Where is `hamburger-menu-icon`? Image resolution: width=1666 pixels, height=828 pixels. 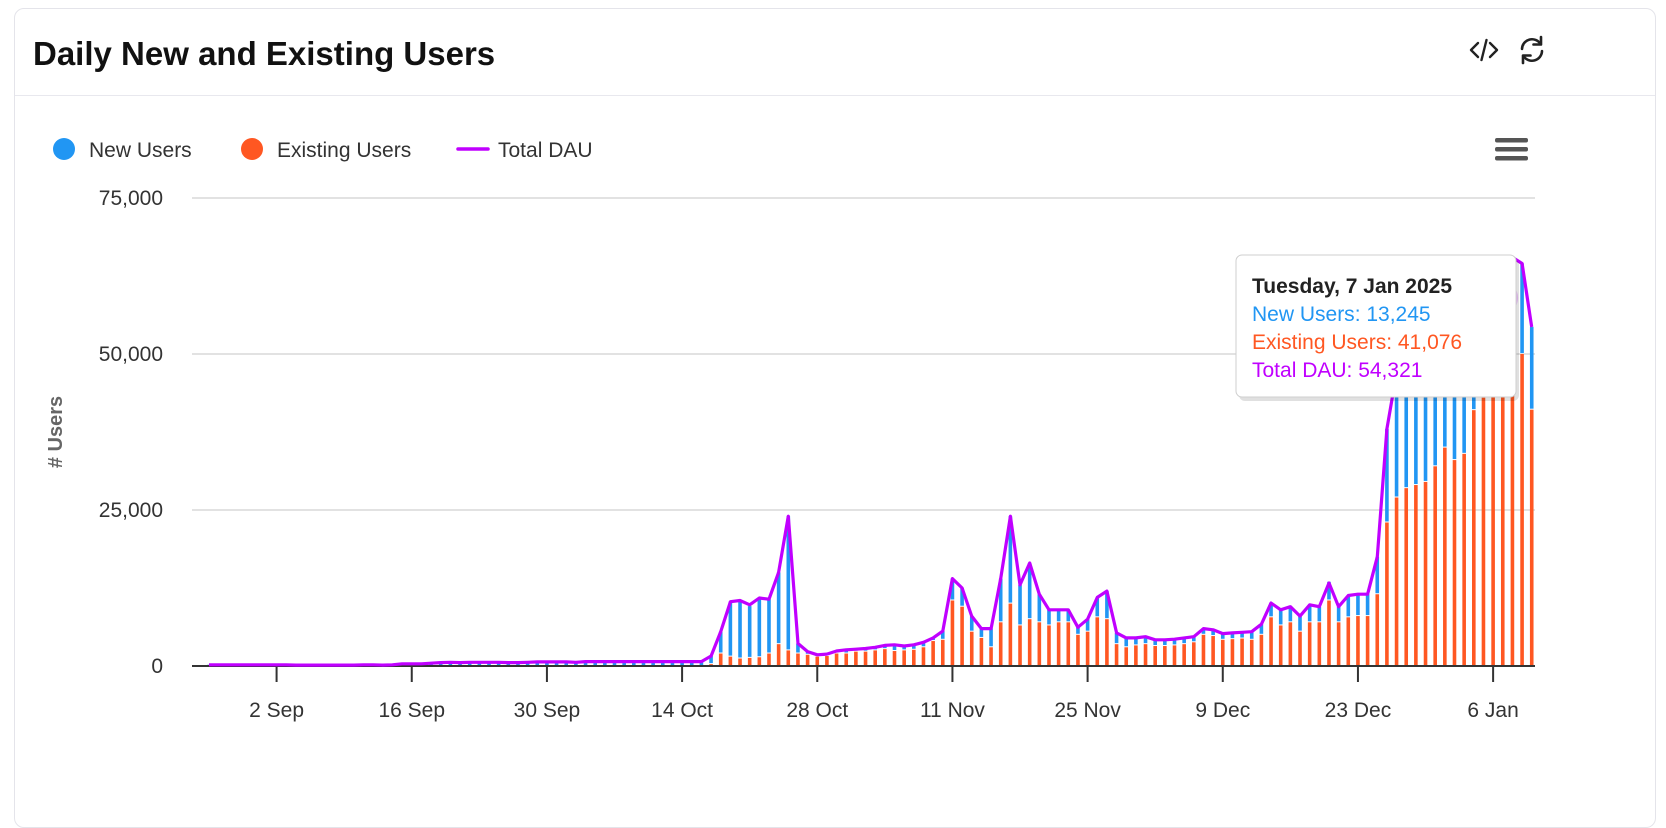
hamburger-menu-icon is located at coordinates (1511, 149).